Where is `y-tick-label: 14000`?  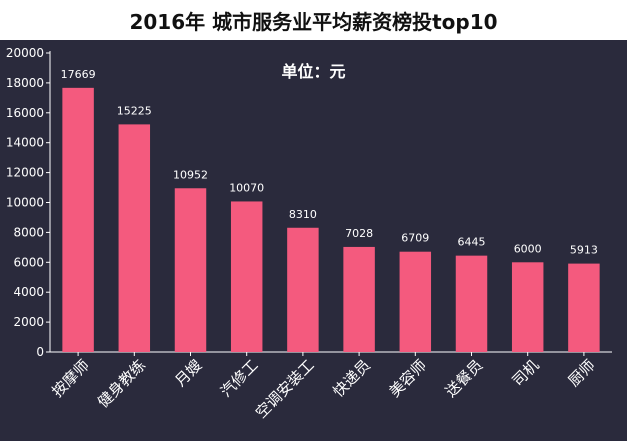
y-tick-label: 14000 is located at coordinates (25, 143).